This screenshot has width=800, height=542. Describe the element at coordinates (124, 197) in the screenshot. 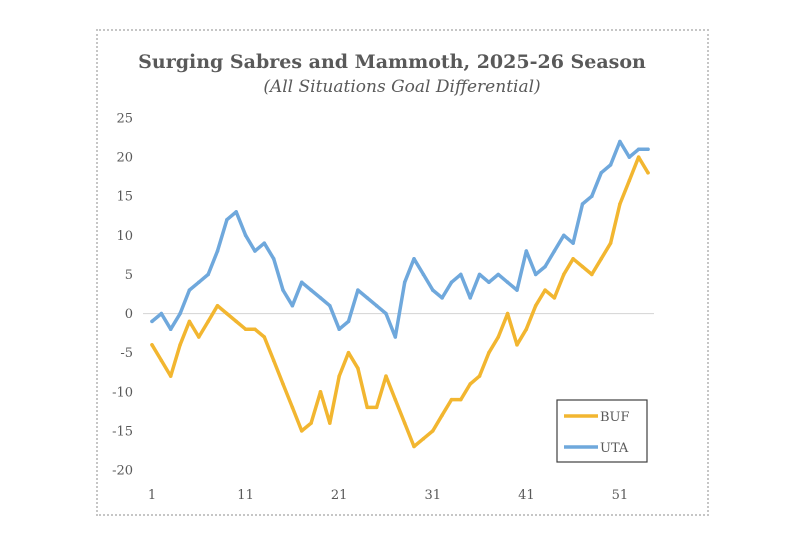

I see `y-tick-label: 15` at that location.